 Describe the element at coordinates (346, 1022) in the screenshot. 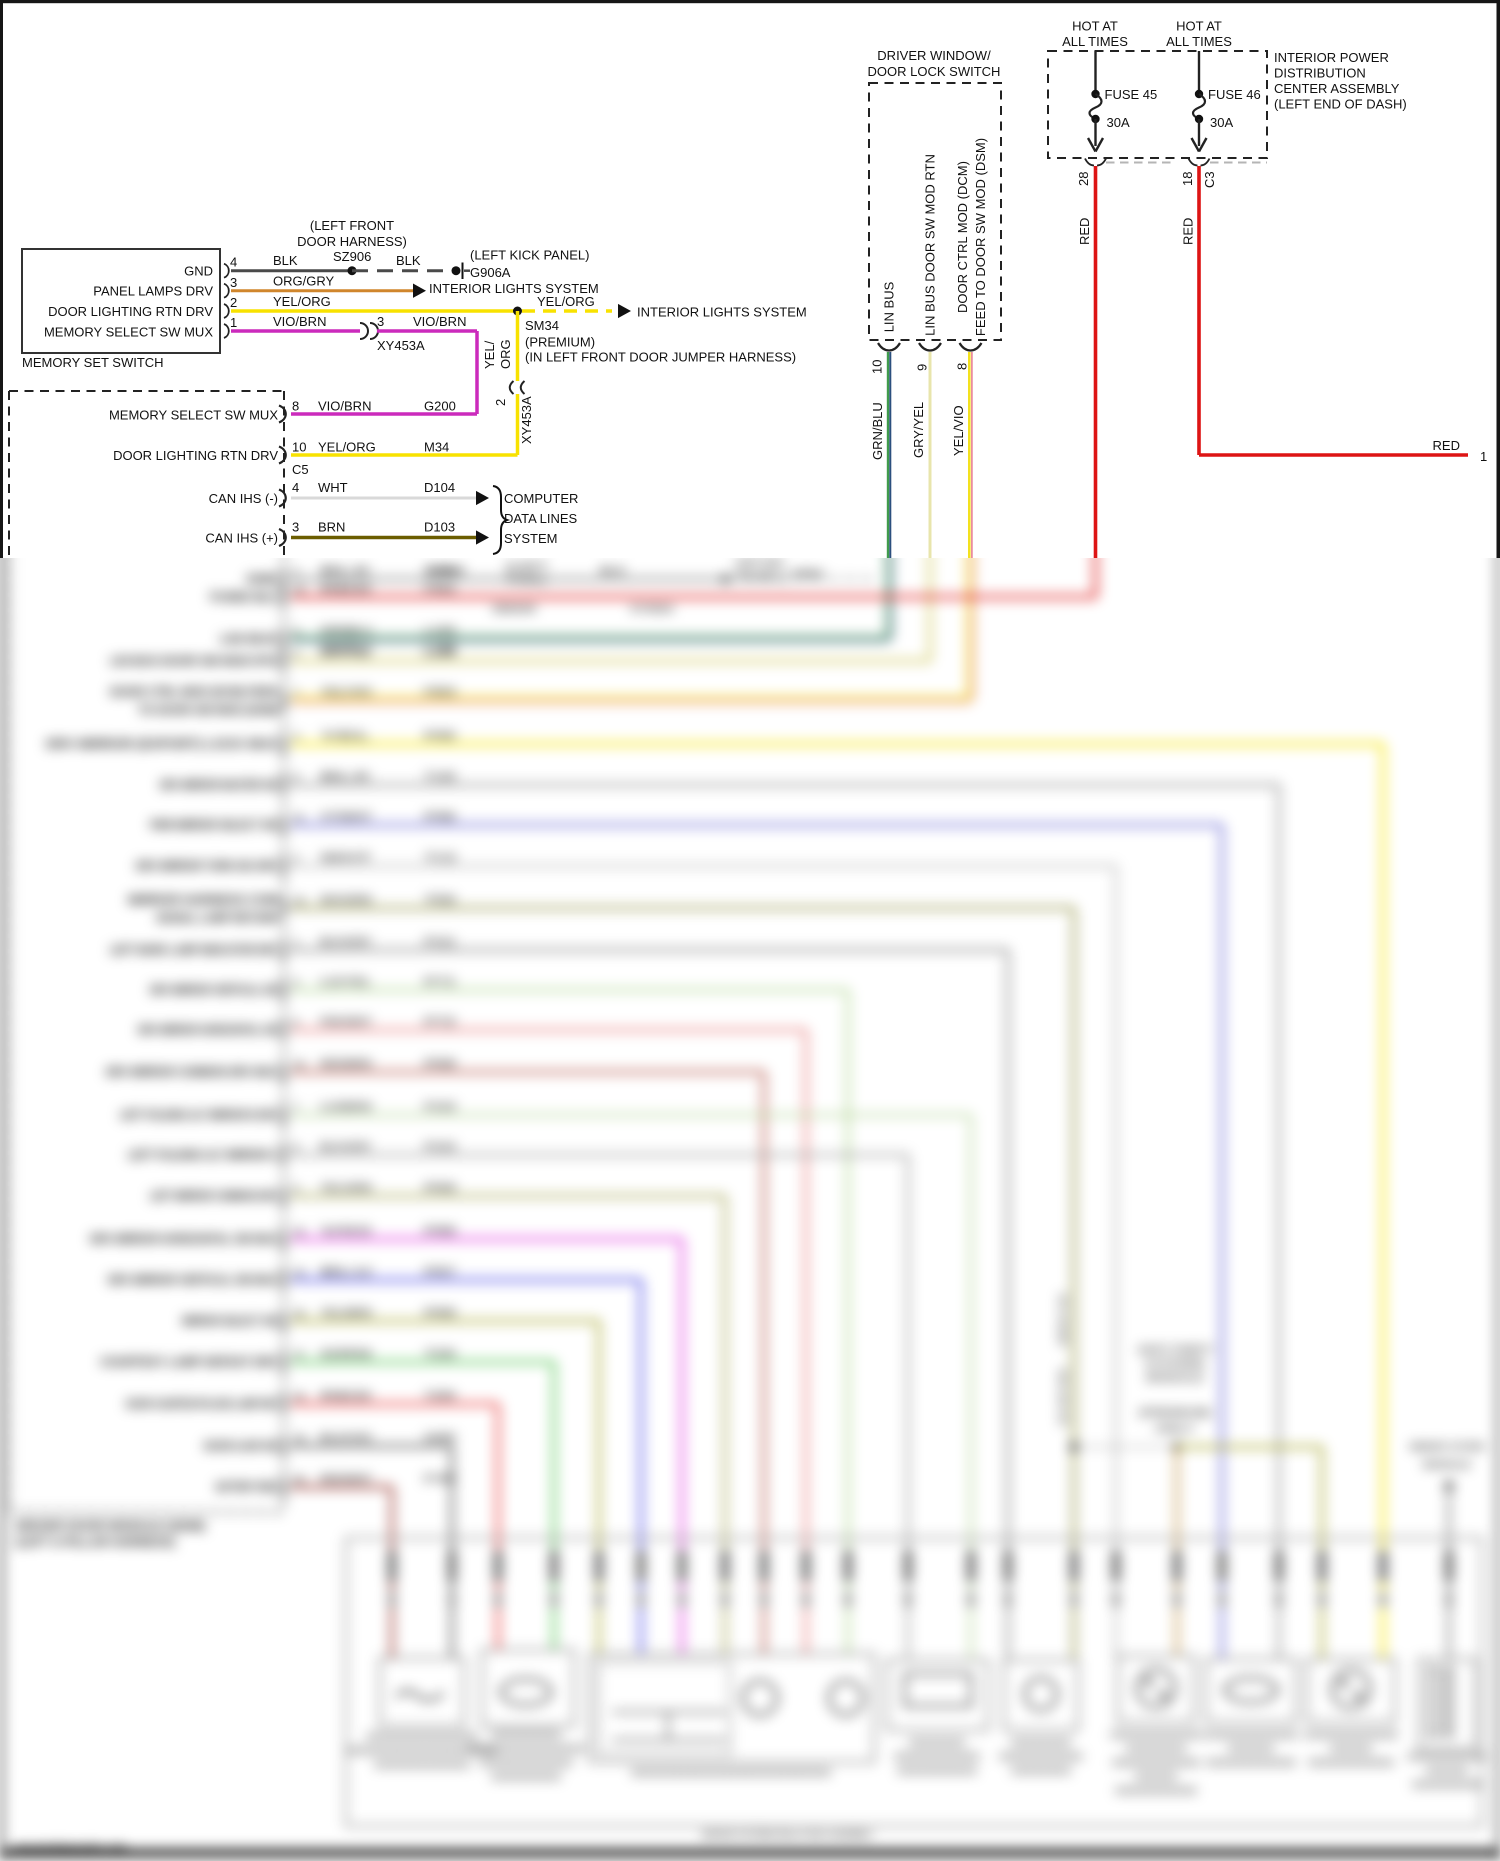

I see `svg-text: PNK/WHT` at that location.